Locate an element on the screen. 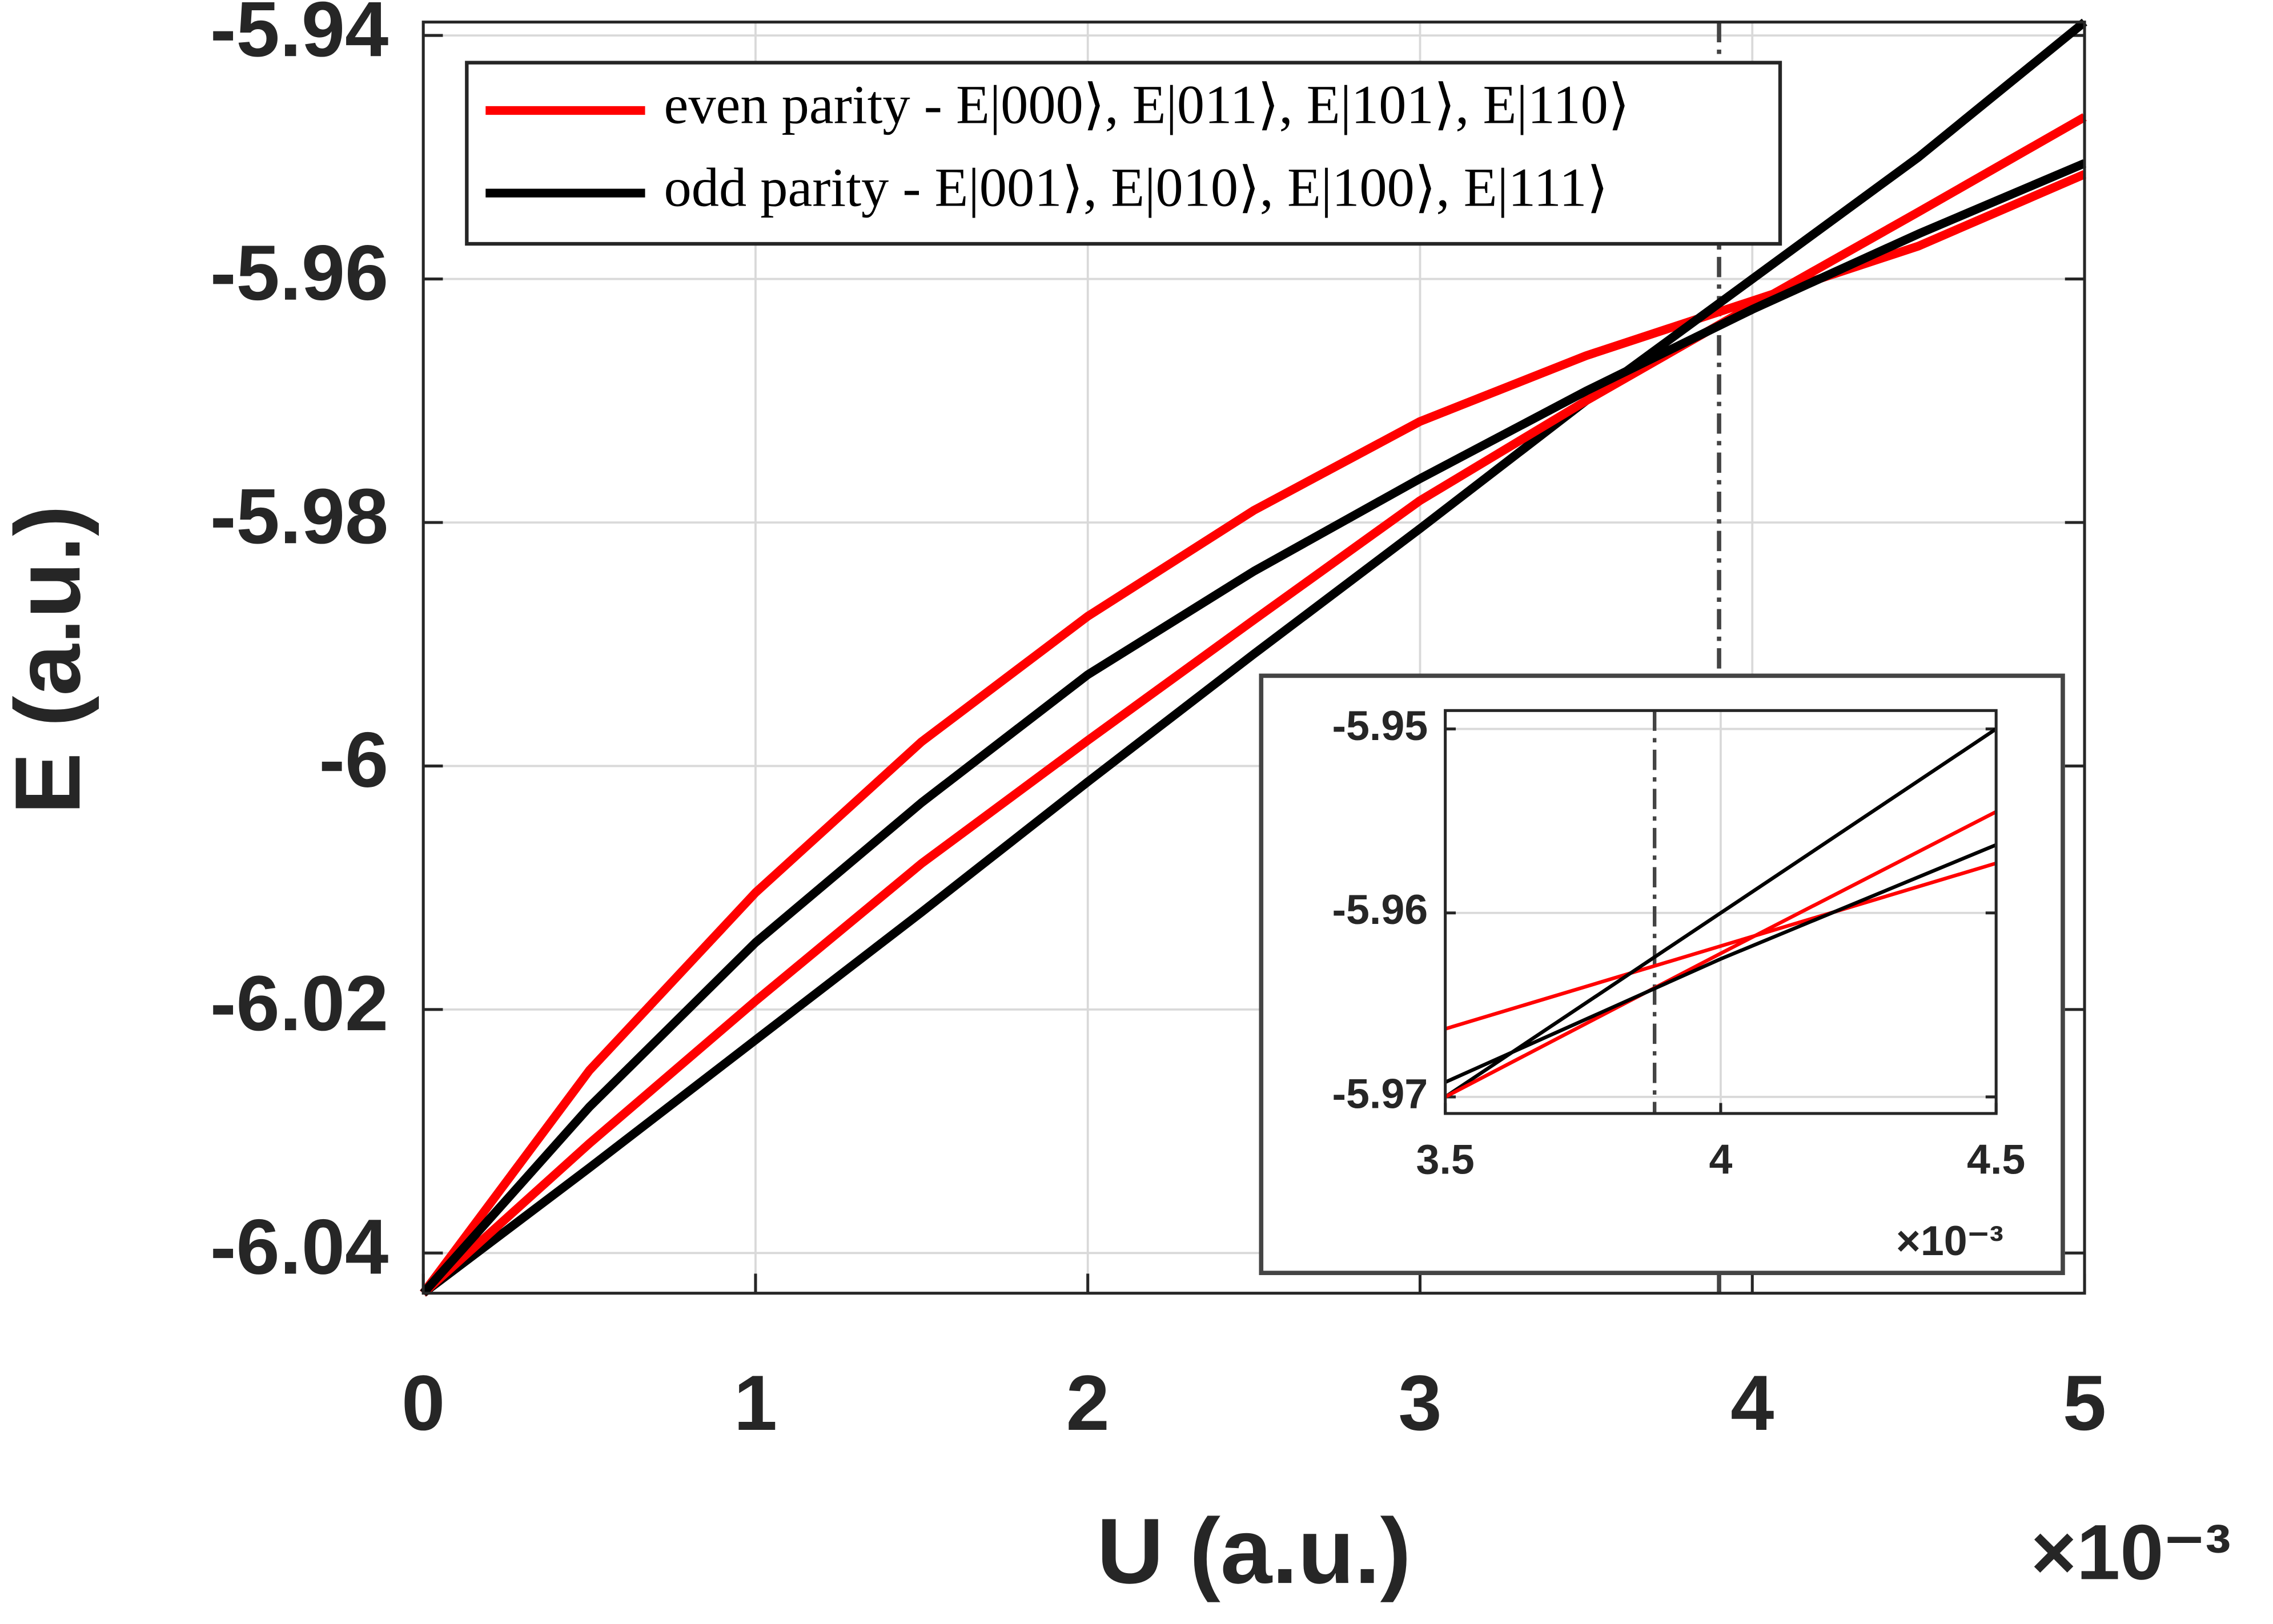 This screenshot has width=2273, height=1624. x-tick-label: 3 is located at coordinates (1420, 1403).